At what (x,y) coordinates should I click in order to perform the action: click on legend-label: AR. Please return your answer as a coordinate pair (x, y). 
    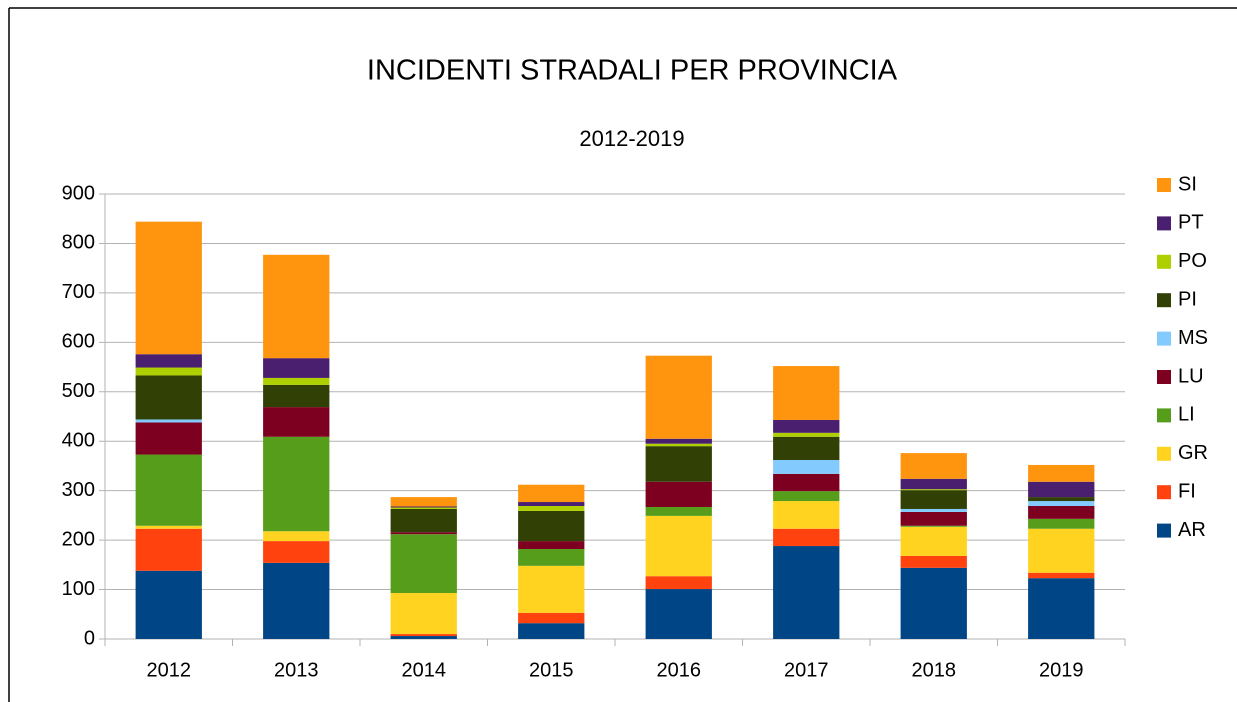
    Looking at the image, I should click on (1192, 530).